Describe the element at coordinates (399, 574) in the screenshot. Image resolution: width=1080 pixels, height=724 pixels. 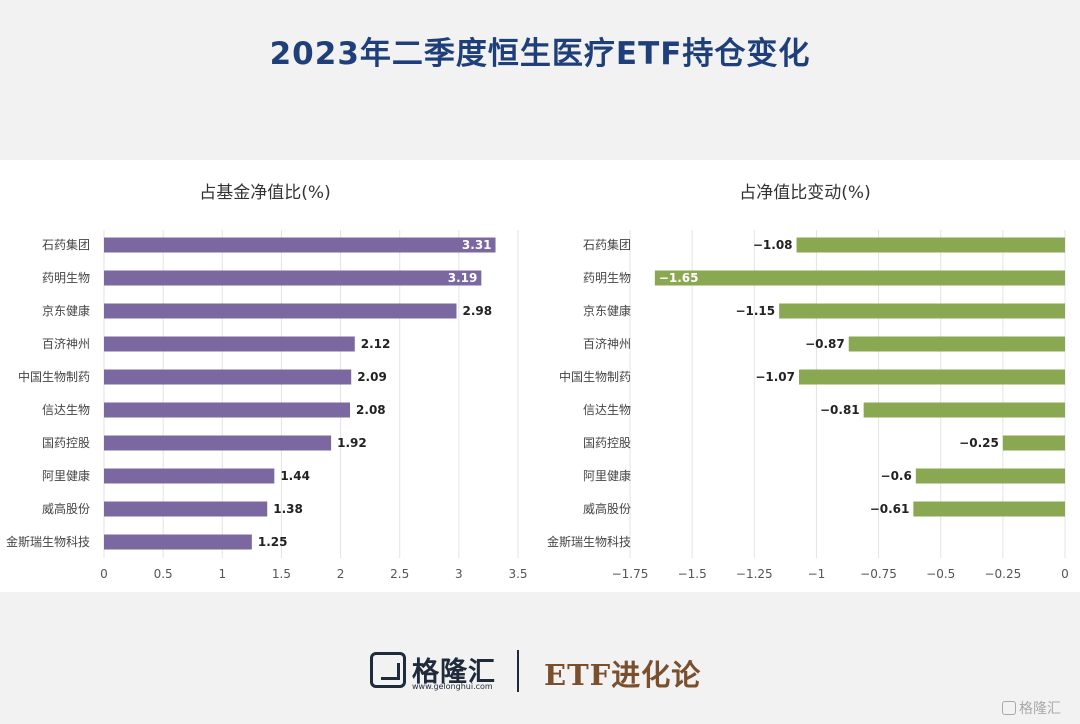
I see `x-tick-label: 2.5` at that location.